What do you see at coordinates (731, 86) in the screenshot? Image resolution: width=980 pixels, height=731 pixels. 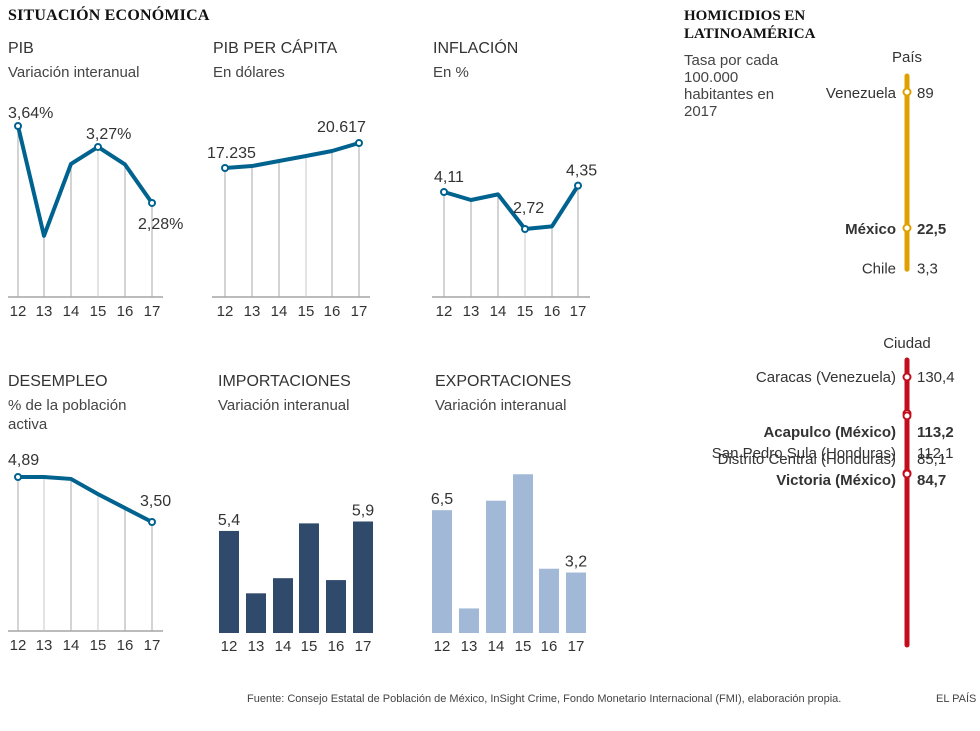 I see `homicidios-description: Tasa por cada 100.000 habitantes en 2017` at bounding box center [731, 86].